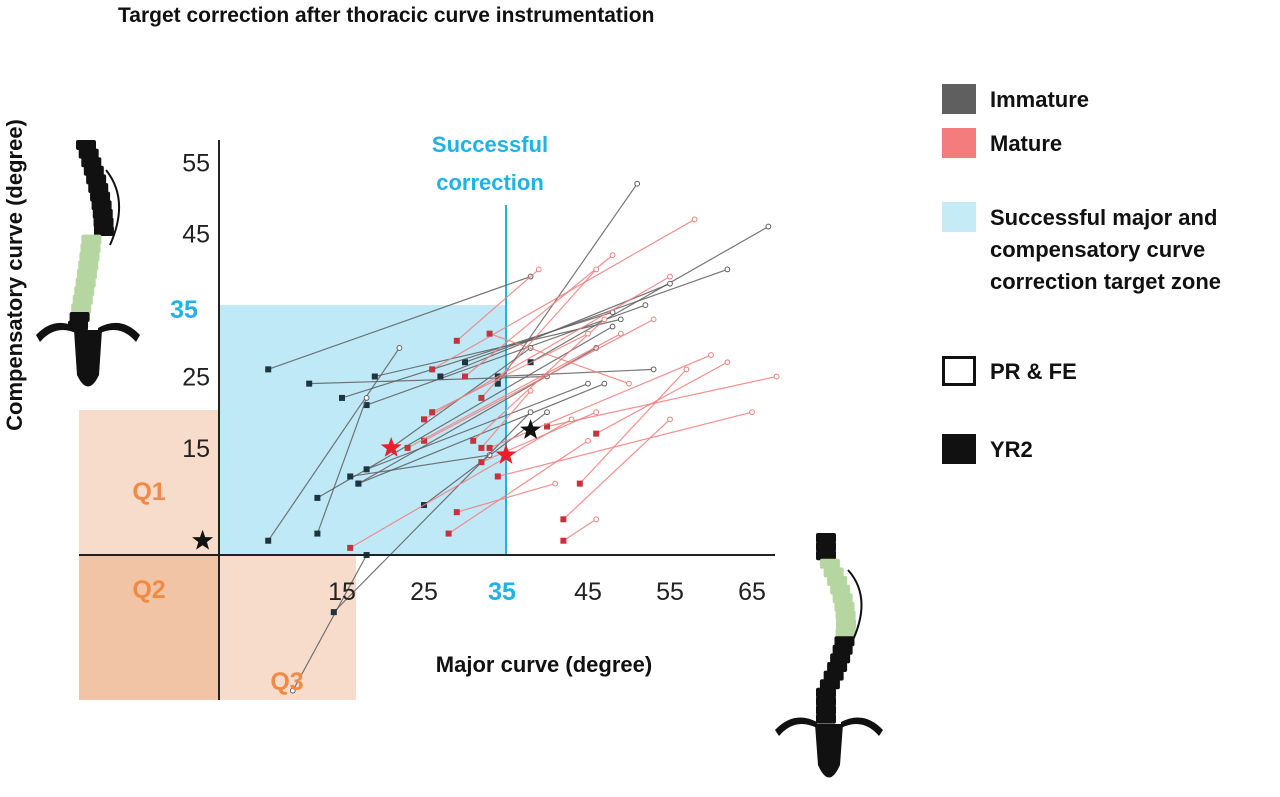  Describe the element at coordinates (196, 163) in the screenshot. I see `y-tick-label: 55` at that location.